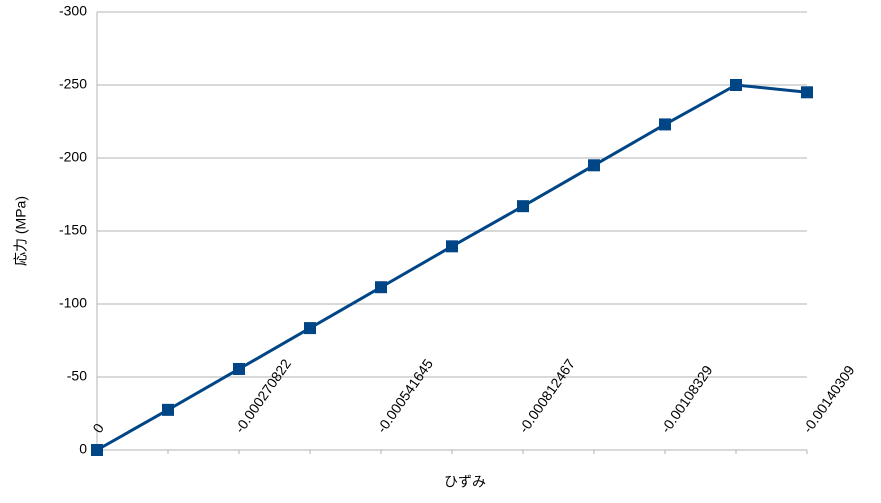 The height and width of the screenshot is (503, 881). Describe the element at coordinates (73, 303) in the screenshot. I see `y-tick-label: -100` at that location.